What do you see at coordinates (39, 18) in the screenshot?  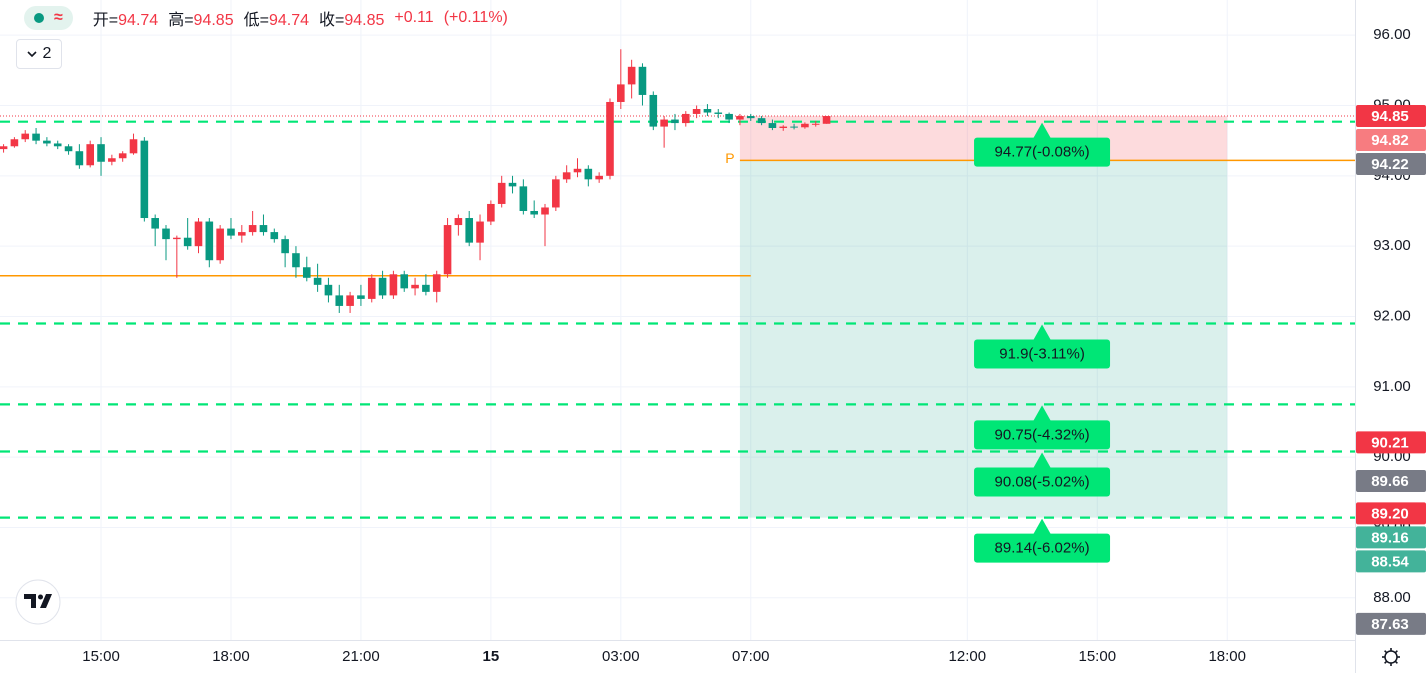 I see `status-dot` at bounding box center [39, 18].